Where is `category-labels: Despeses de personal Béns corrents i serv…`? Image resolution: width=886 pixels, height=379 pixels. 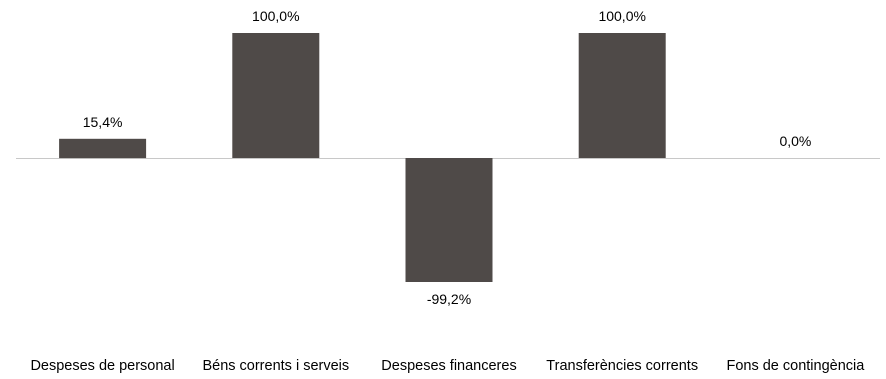
category-labels: Despeses de personal Béns corrents i serv… is located at coordinates (447, 366).